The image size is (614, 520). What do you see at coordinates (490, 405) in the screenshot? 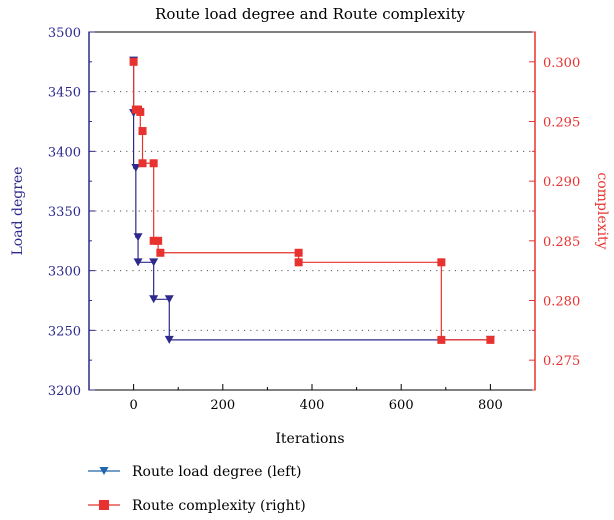
I see `x-tick-label: 800` at bounding box center [490, 405].